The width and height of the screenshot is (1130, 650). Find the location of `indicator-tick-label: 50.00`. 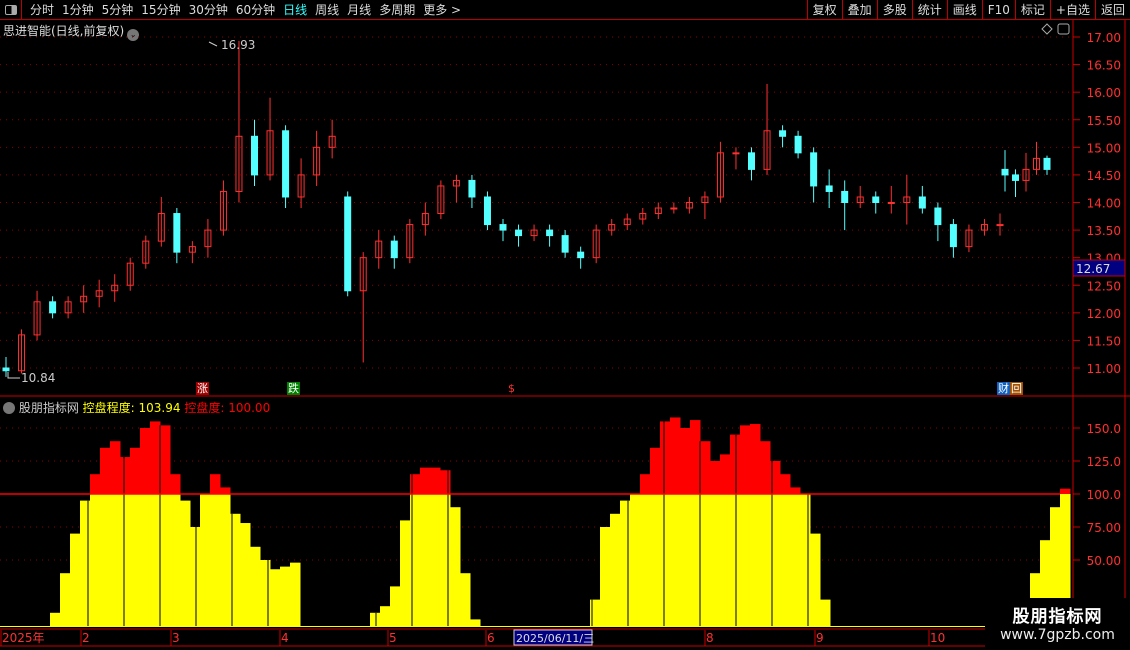

indicator-tick-label: 50.00 is located at coordinates (1104, 561).